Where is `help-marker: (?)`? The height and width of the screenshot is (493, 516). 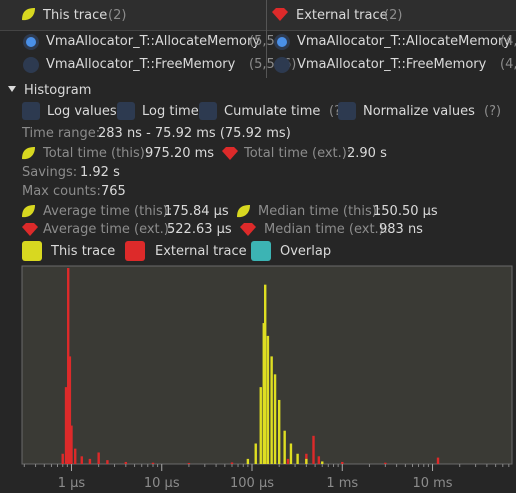 help-marker: (?) is located at coordinates (493, 111).